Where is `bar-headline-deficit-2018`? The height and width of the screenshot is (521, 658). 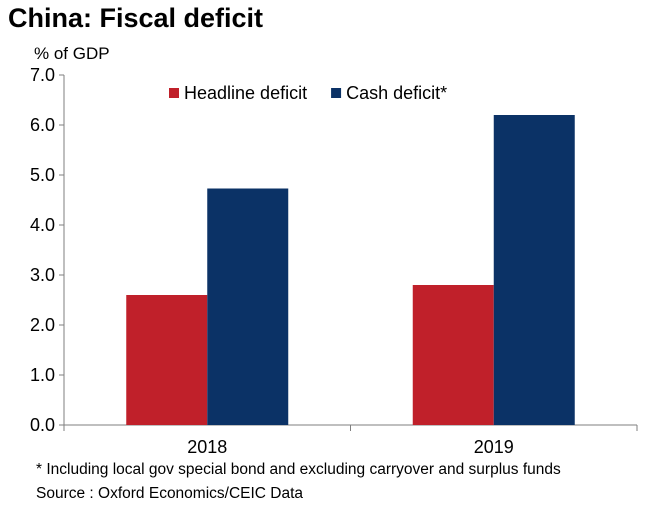 bar-headline-deficit-2018 is located at coordinates (167, 360).